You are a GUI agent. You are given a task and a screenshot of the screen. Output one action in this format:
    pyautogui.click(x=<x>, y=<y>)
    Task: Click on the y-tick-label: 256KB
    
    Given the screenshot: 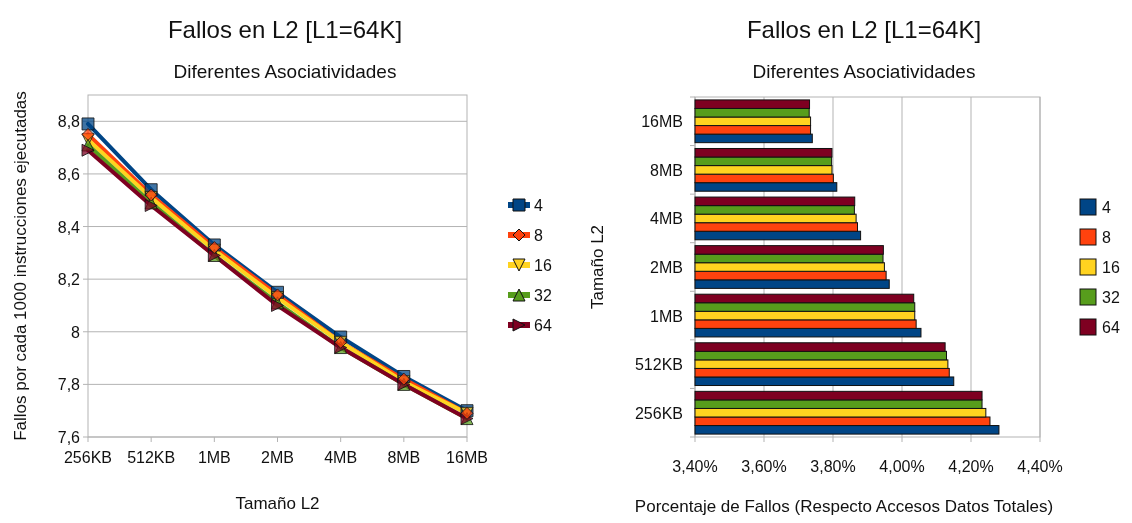 What is the action you would take?
    pyautogui.click(x=658, y=413)
    